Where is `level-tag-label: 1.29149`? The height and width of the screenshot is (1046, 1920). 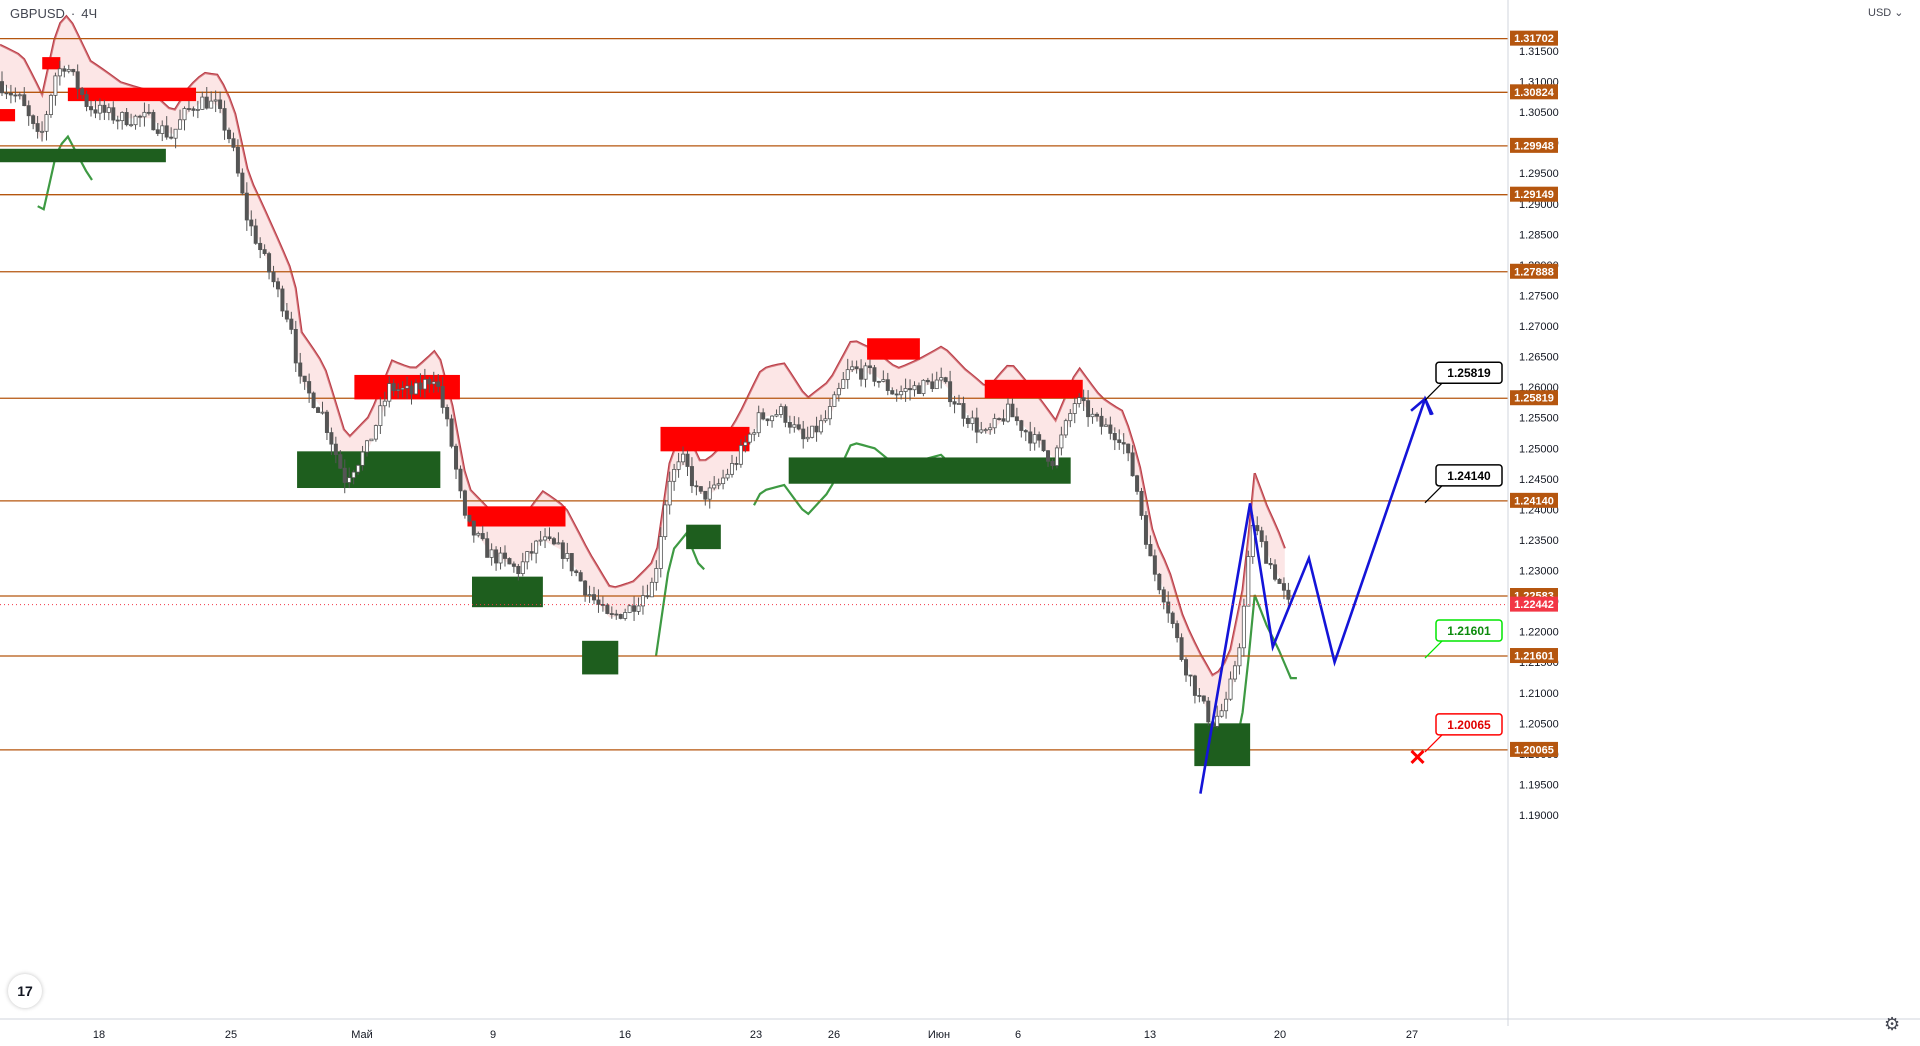
level-tag-label: 1.29149 is located at coordinates (1534, 195).